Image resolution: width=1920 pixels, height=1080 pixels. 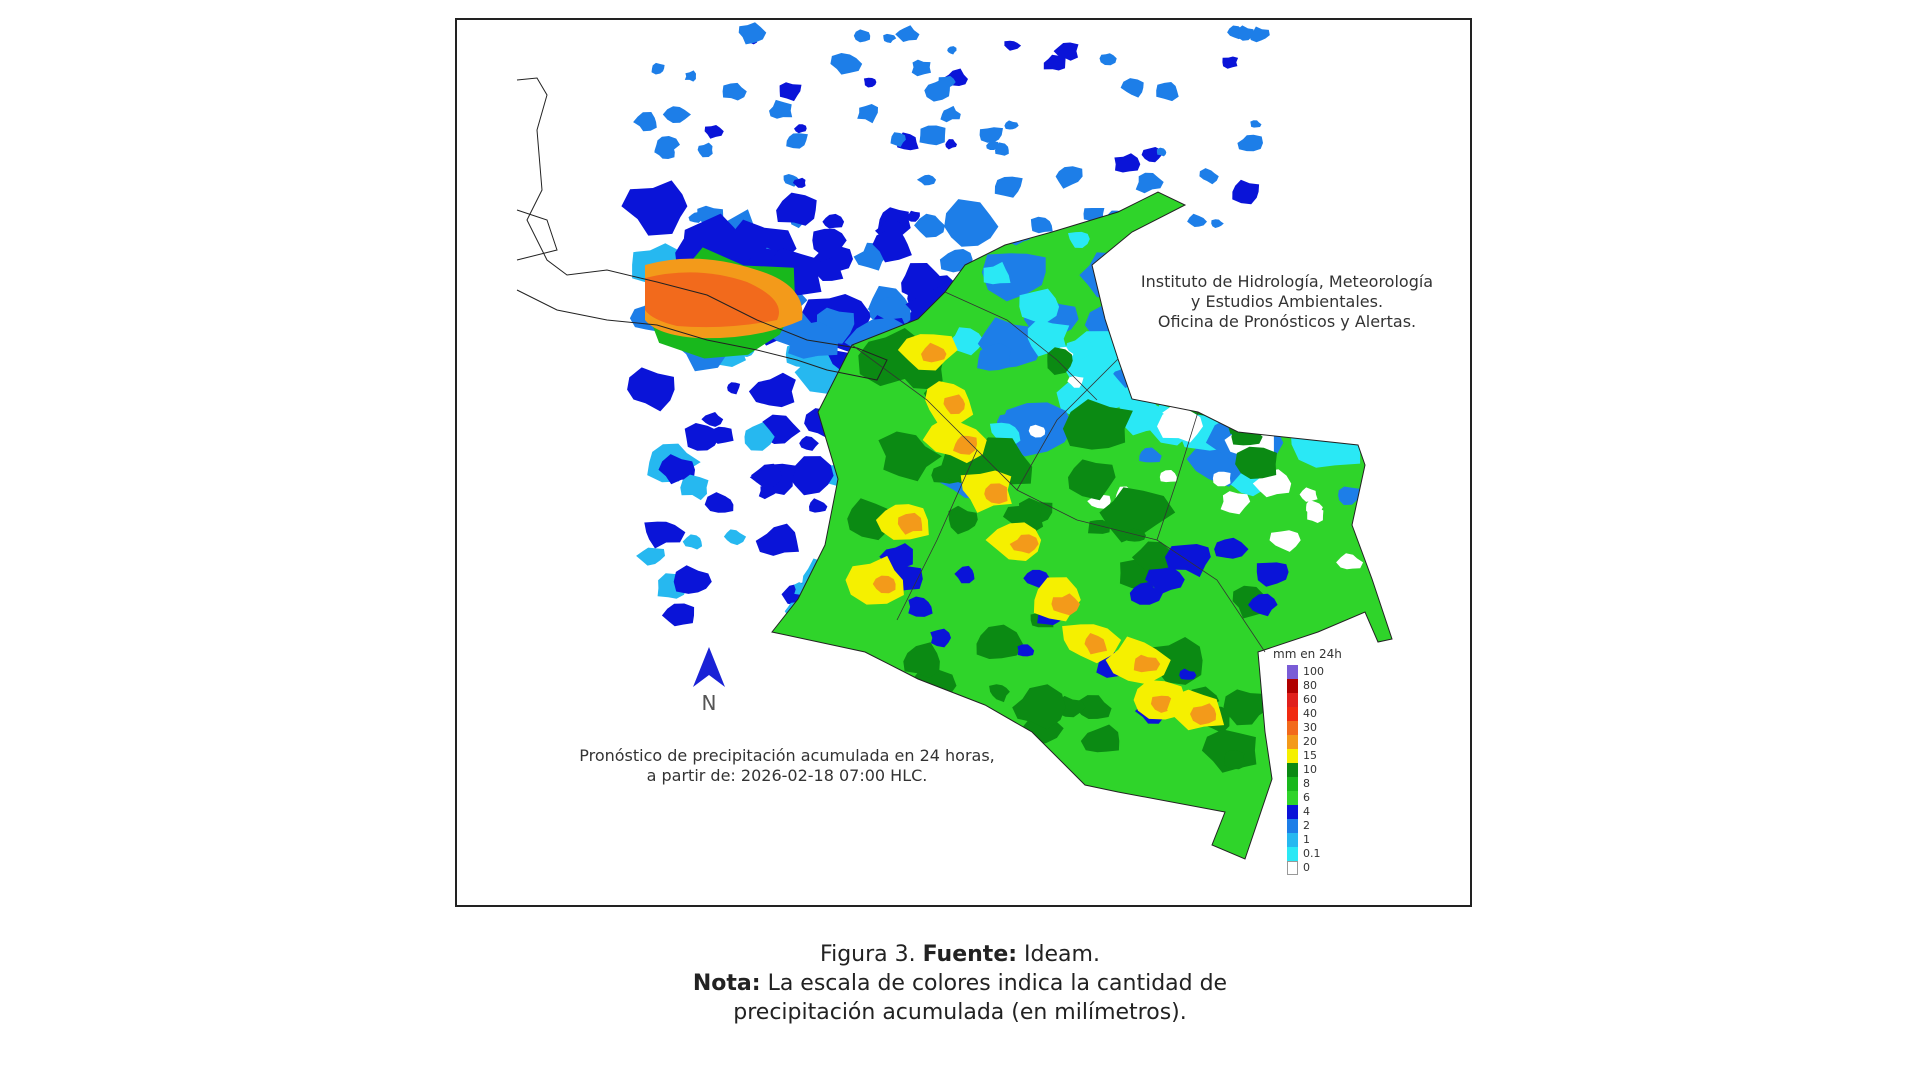 I want to click on legend-color-bar, so click(x=1292, y=770).